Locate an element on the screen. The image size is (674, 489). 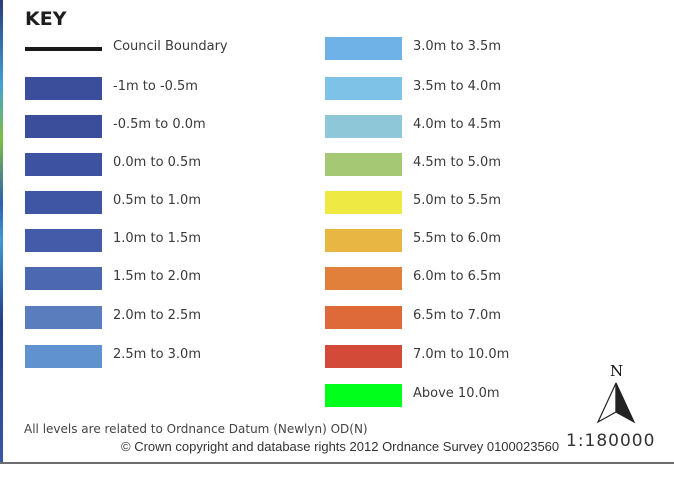
north-arrow-icon is located at coordinates (616, 403).